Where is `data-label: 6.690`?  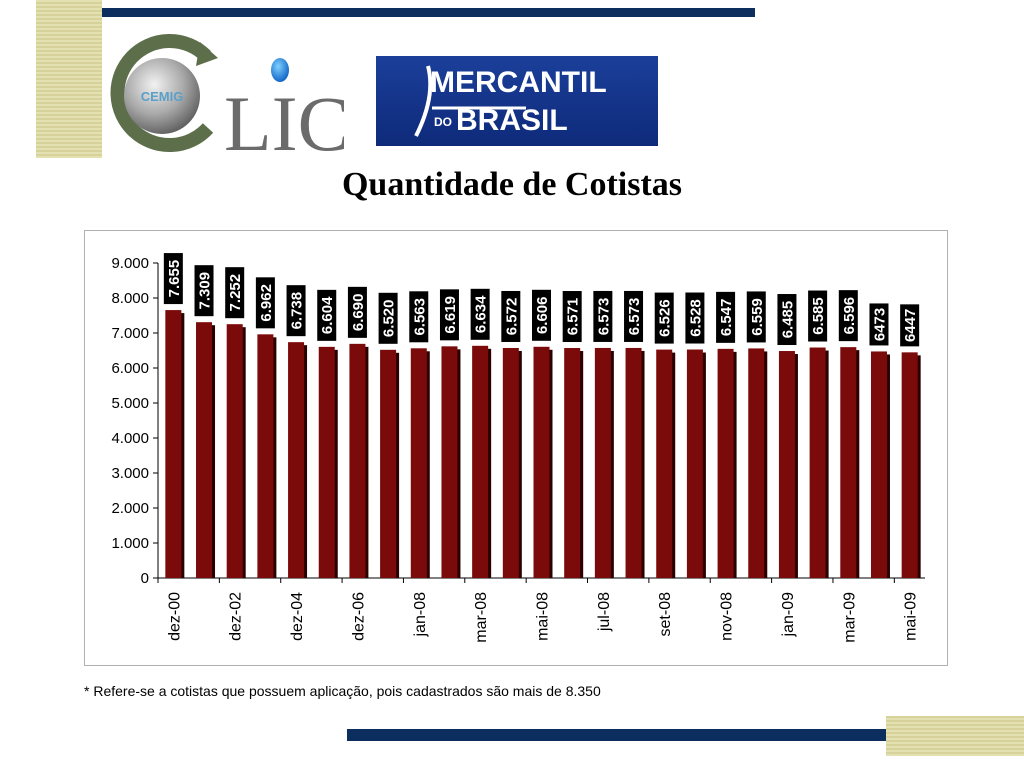 data-label: 6.690 is located at coordinates (357, 312).